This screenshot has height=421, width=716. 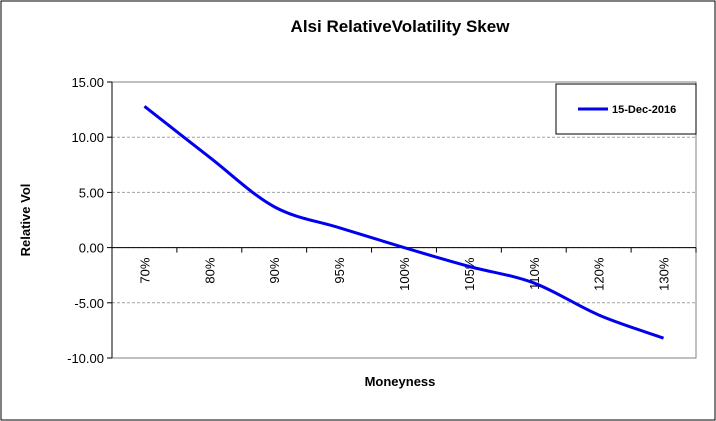 What do you see at coordinates (87, 82) in the screenshot?
I see `y-tick-label: 15.00` at bounding box center [87, 82].